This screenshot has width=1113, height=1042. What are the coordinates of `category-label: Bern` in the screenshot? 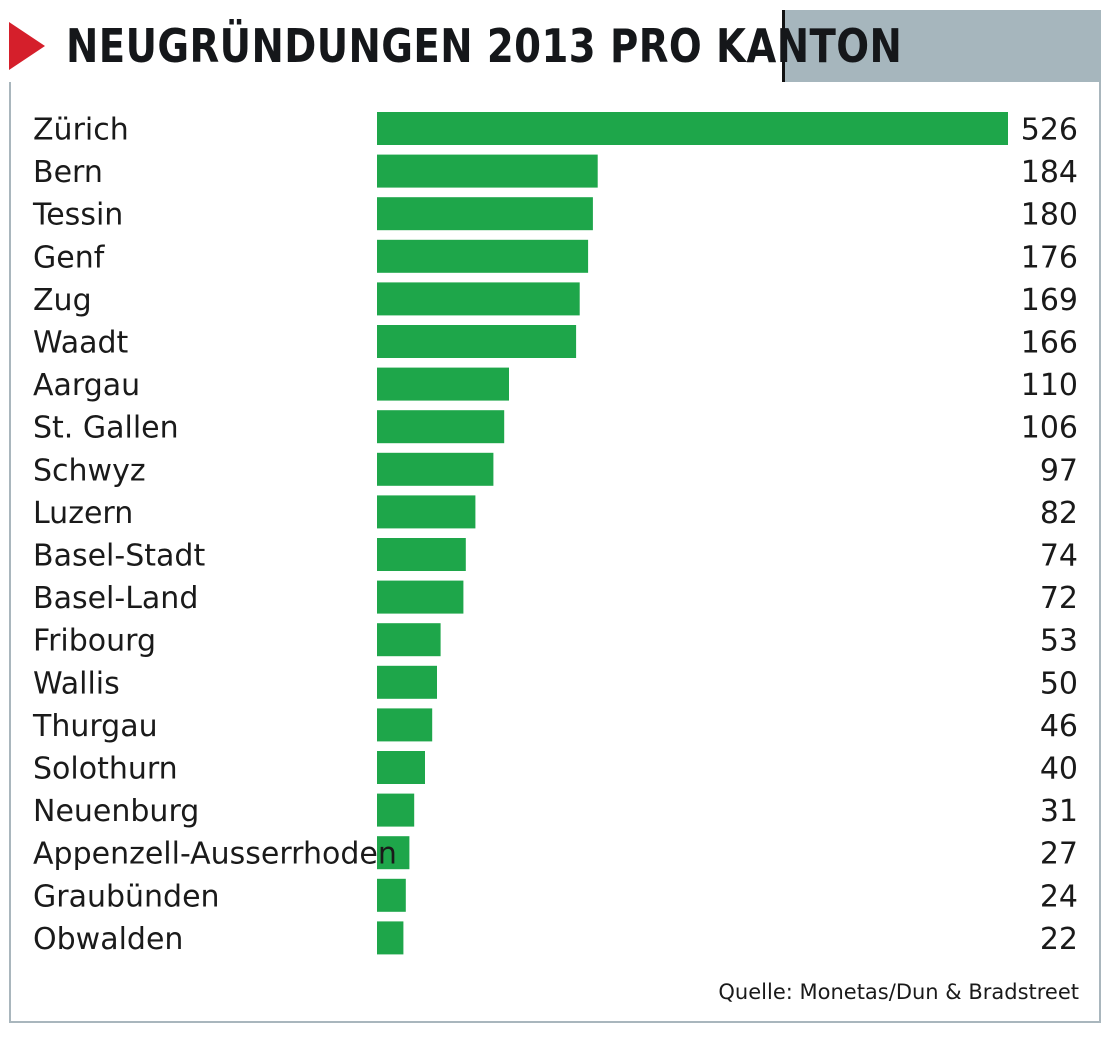 It's located at (68, 172).